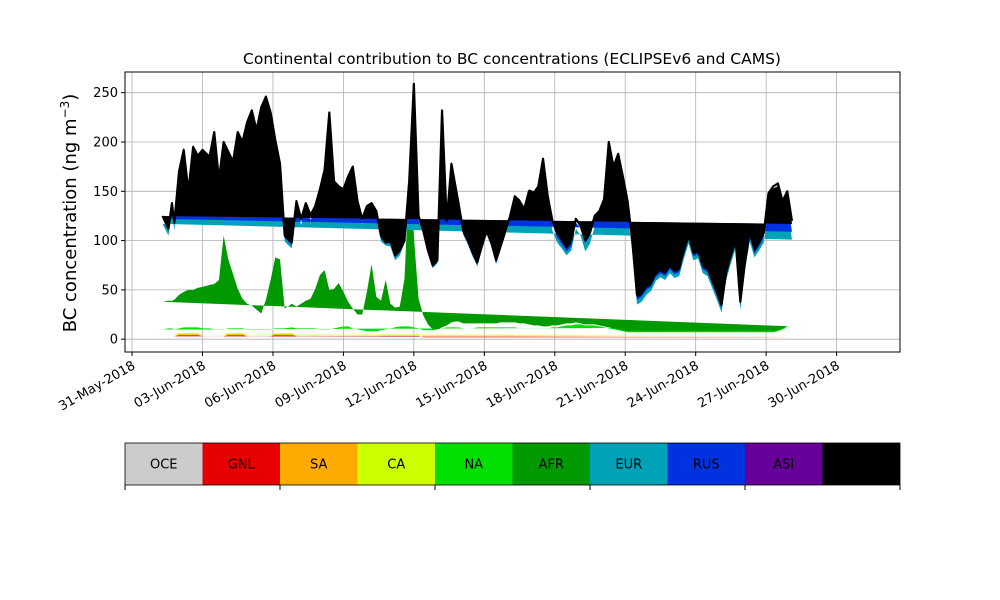  I want to click on legend-label-aus: AUS, so click(861, 465).